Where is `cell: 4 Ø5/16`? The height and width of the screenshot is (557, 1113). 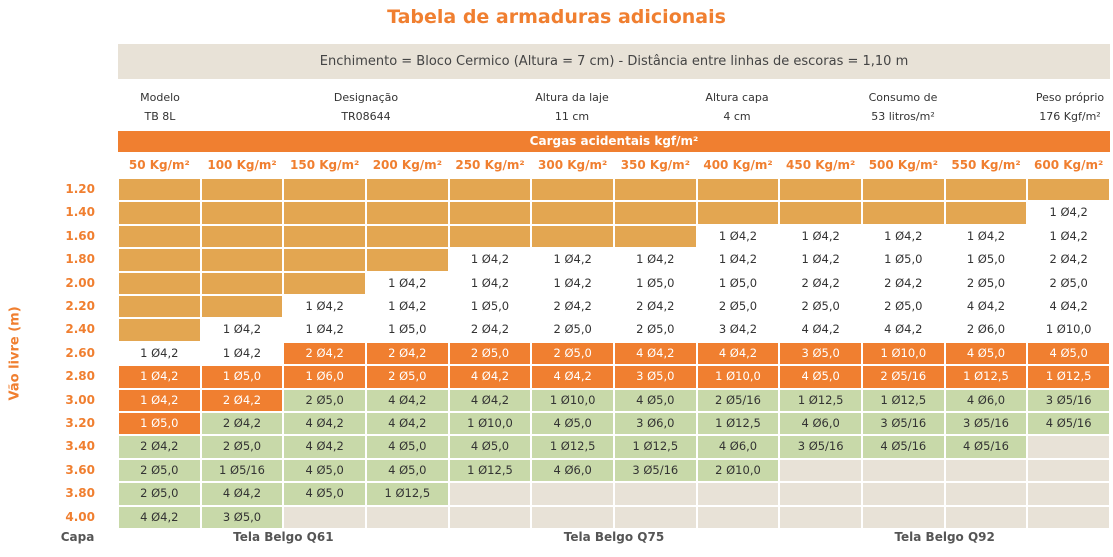
cell: 4 Ø5/16 is located at coordinates (903, 447).